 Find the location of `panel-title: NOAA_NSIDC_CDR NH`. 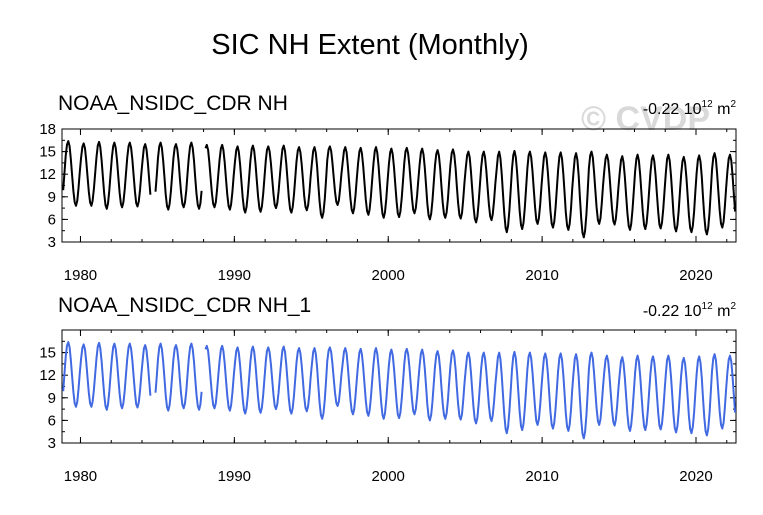

panel-title: NOAA_NSIDC_CDR NH is located at coordinates (173, 103).